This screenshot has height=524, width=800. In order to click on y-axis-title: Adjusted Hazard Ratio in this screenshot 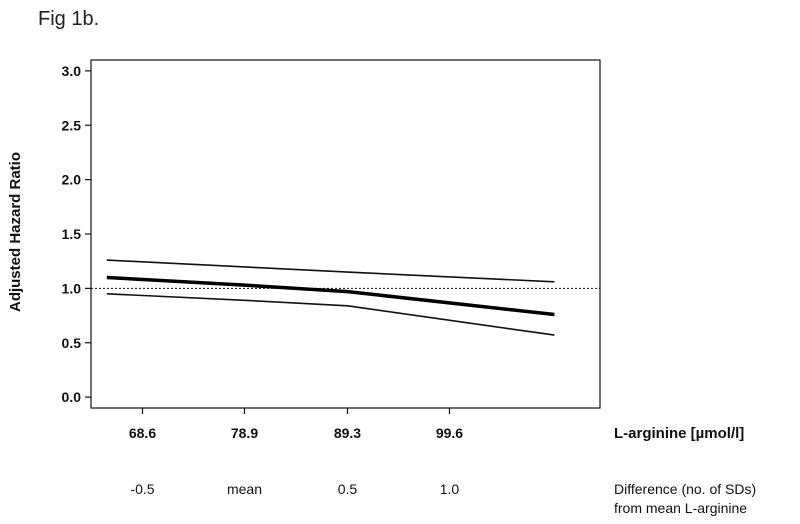, I will do `click(15, 232)`.